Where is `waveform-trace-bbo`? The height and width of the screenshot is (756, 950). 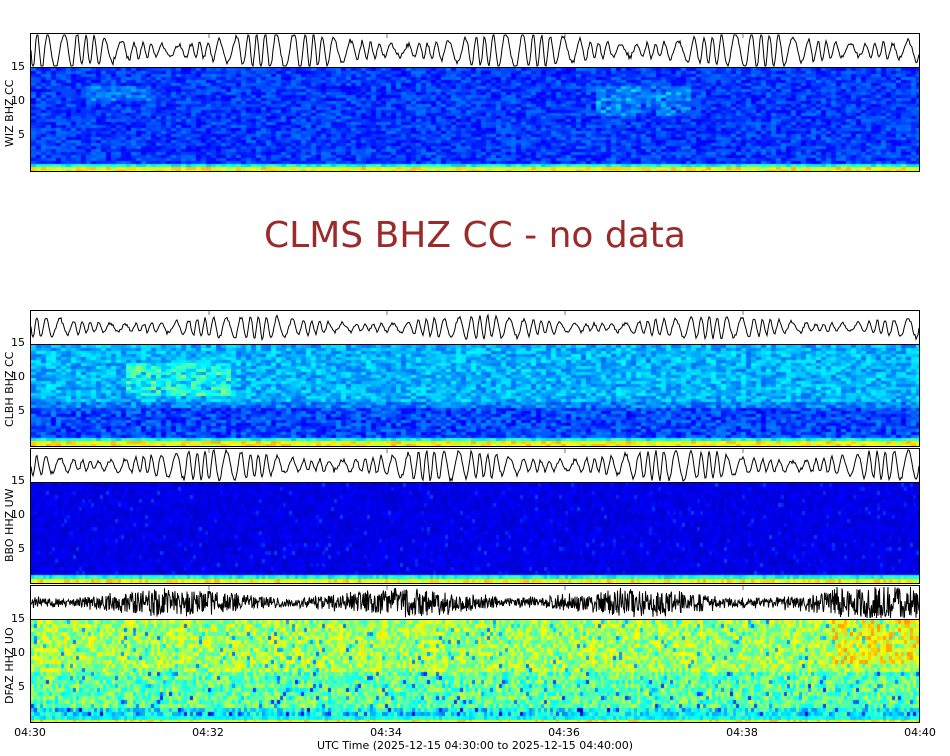 waveform-trace-bbo is located at coordinates (475, 465).